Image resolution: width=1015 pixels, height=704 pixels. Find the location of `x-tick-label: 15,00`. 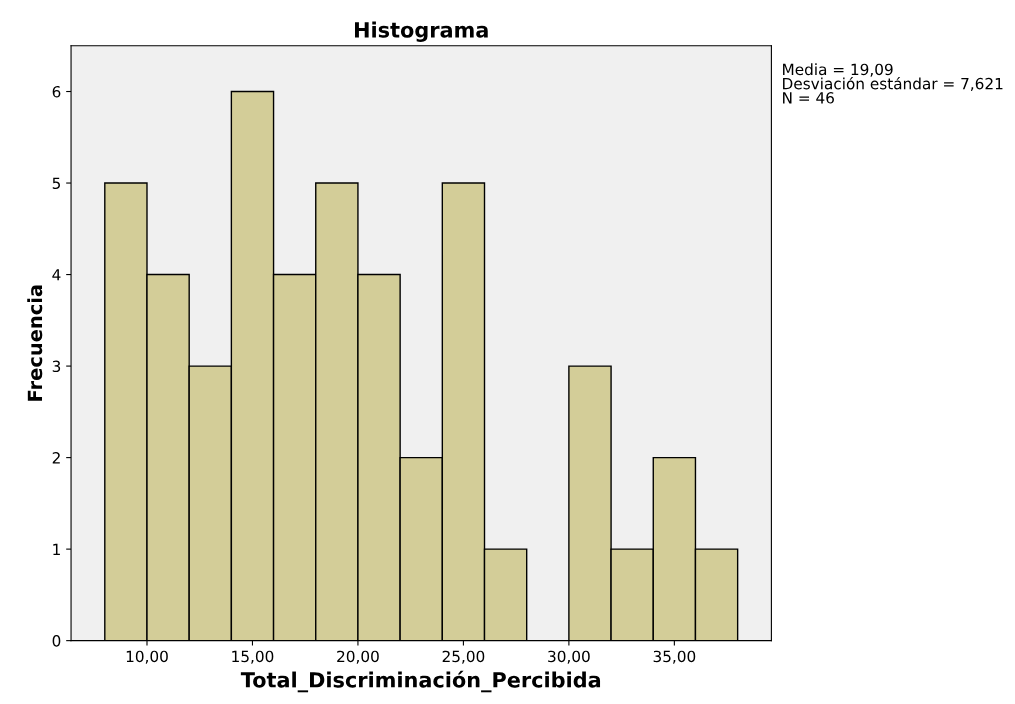

x-tick-label: 15,00 is located at coordinates (253, 657).